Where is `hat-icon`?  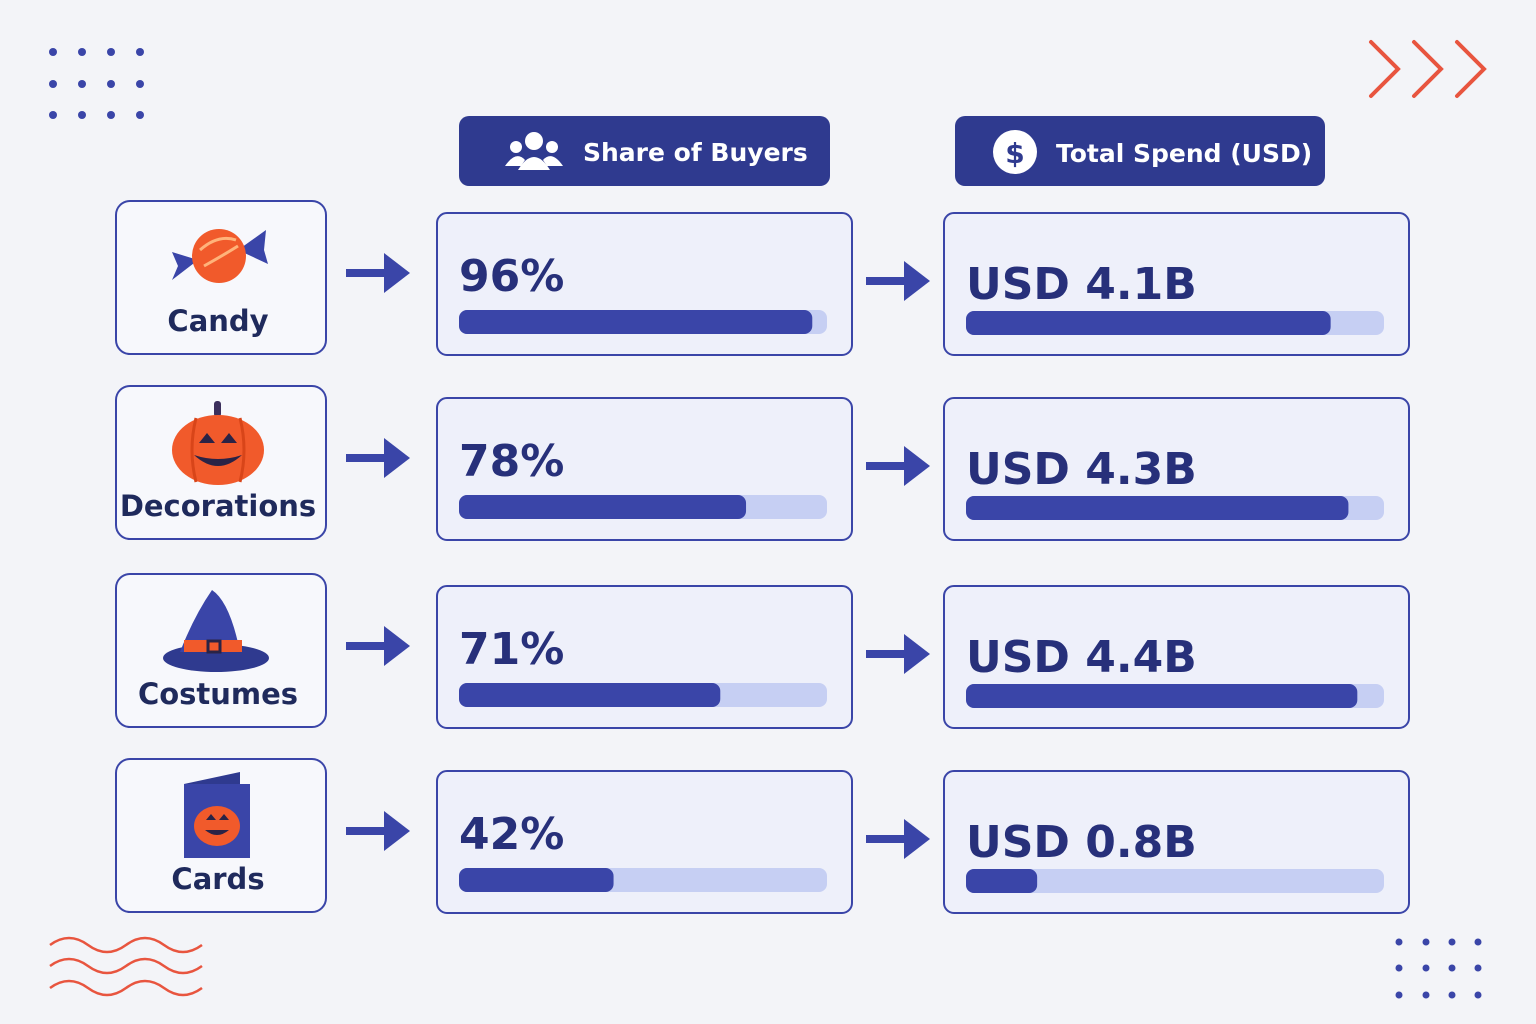 hat-icon is located at coordinates (216, 631).